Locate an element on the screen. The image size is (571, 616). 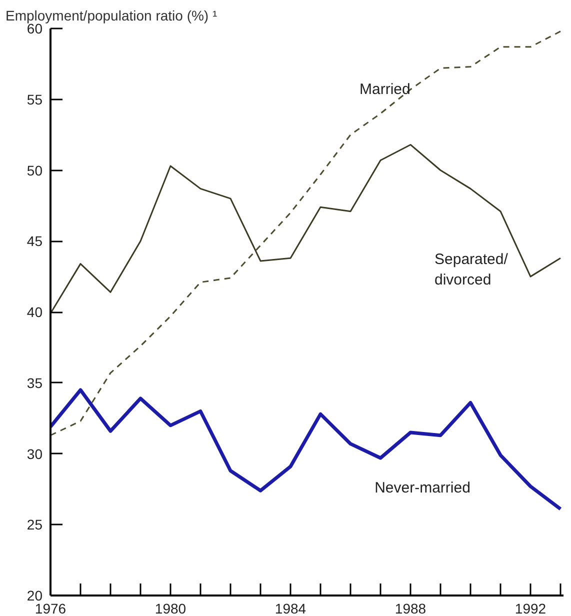
x-tick-label: 1980 is located at coordinates (170, 608).